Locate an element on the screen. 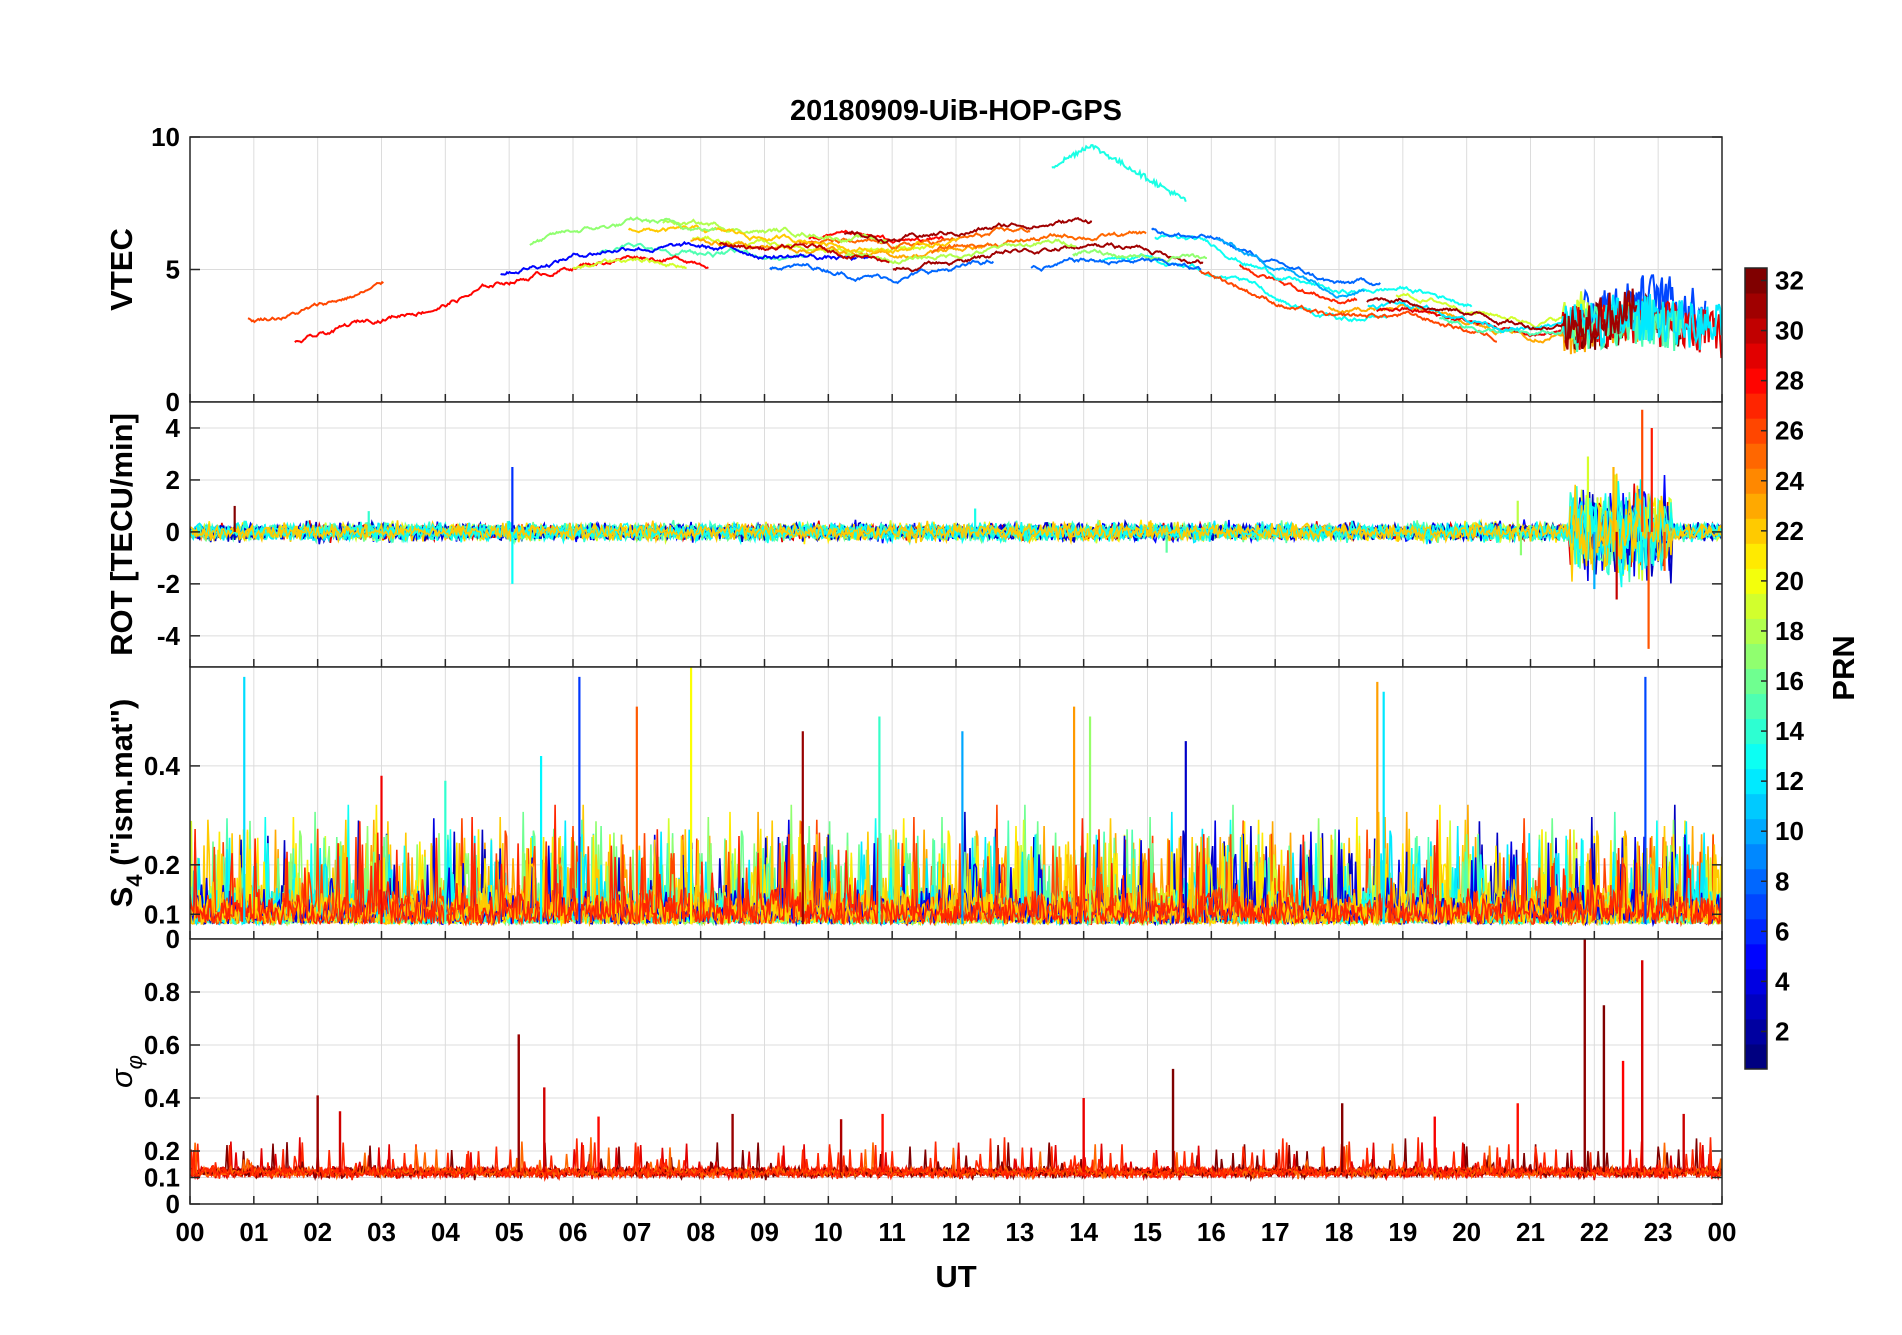  x-tick-label: 08 is located at coordinates (700, 1232).